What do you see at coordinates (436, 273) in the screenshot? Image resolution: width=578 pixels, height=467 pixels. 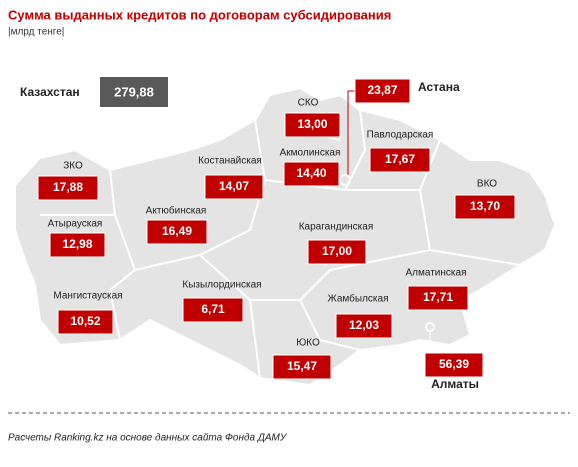 I see `region-label: Алматинская` at bounding box center [436, 273].